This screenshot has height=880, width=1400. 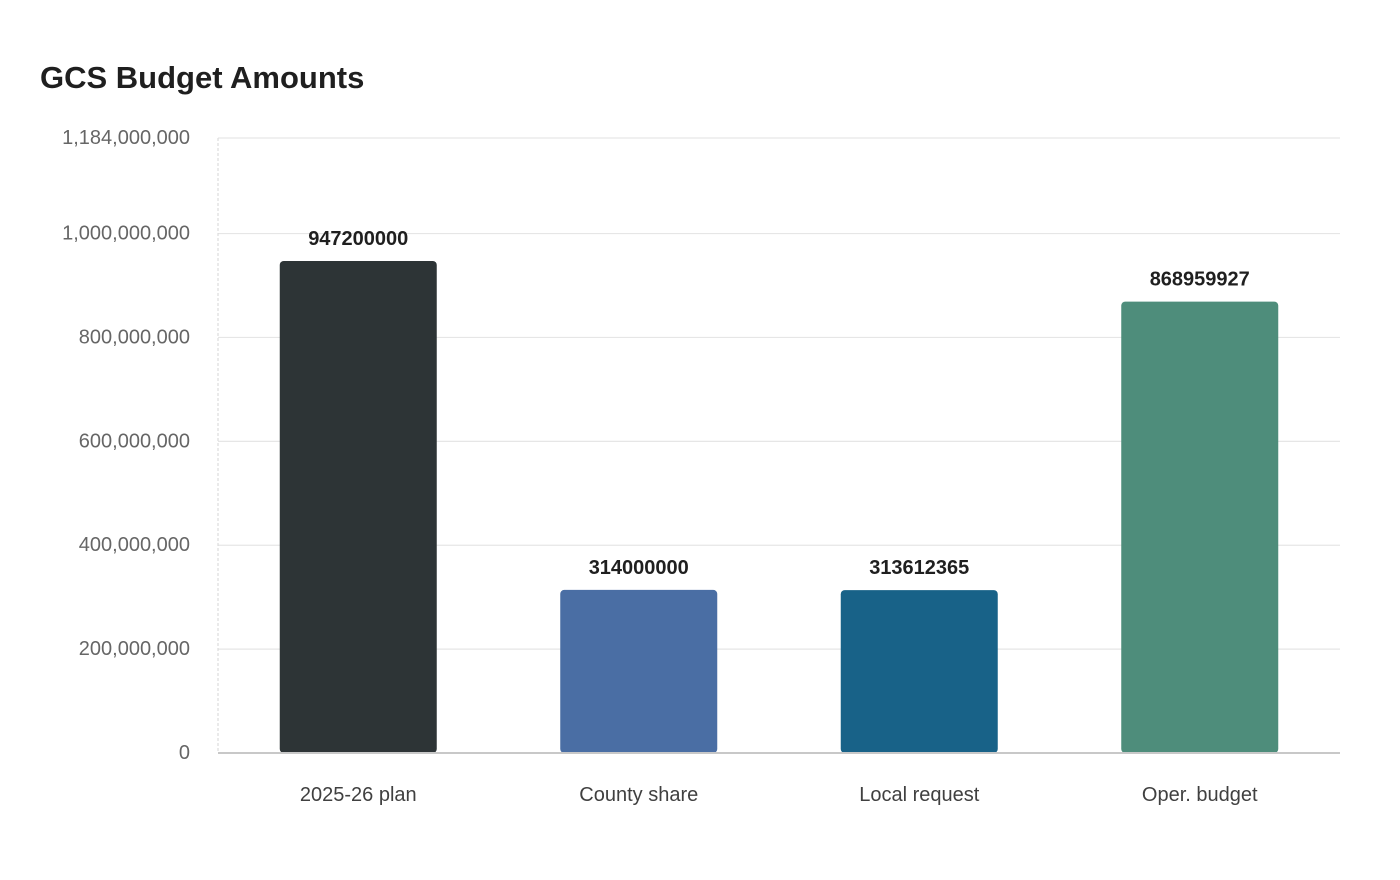 What do you see at coordinates (134, 441) in the screenshot?
I see `y-tick-label: 600,000,000` at bounding box center [134, 441].